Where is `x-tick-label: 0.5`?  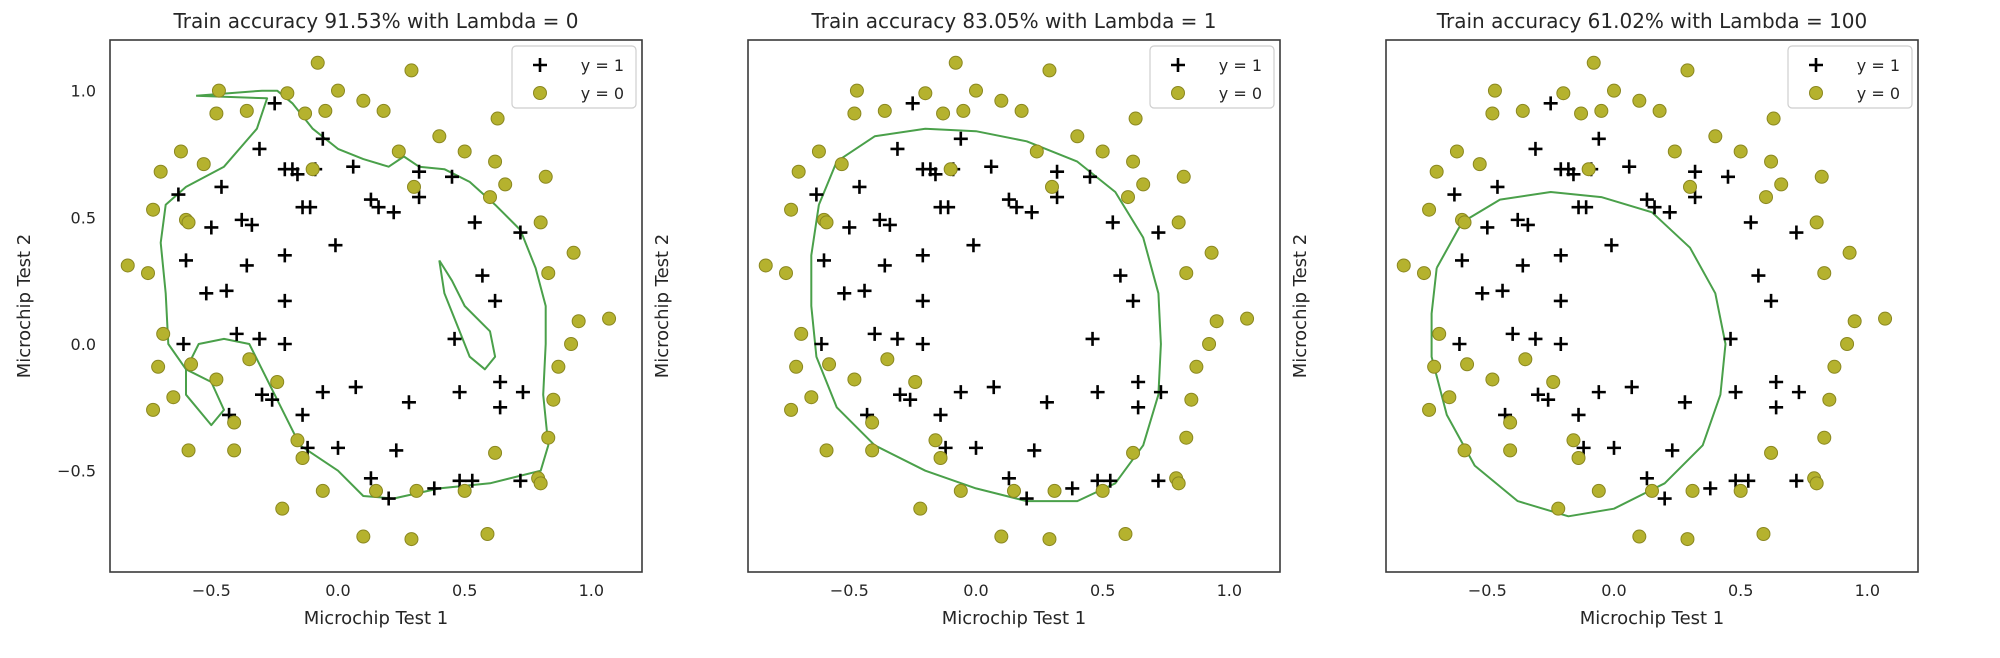
x-tick-label: 0.5 is located at coordinates (1102, 590).